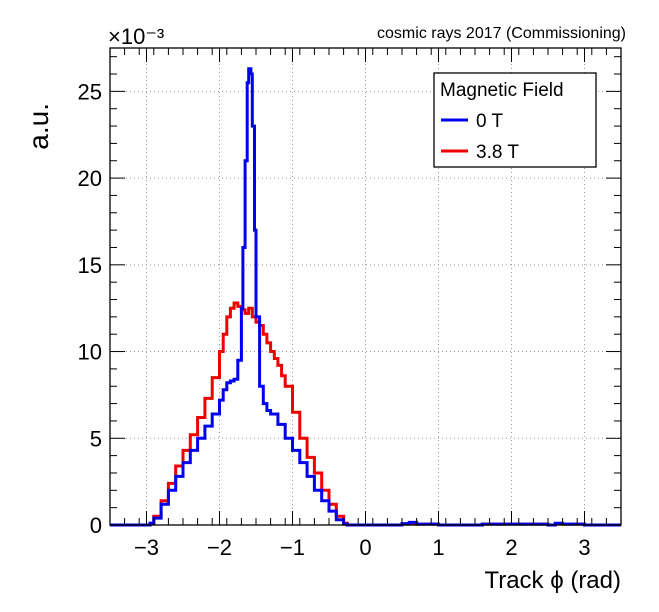 The image size is (659, 612). What do you see at coordinates (90, 352) in the screenshot?
I see `y-tick-label: 10` at bounding box center [90, 352].